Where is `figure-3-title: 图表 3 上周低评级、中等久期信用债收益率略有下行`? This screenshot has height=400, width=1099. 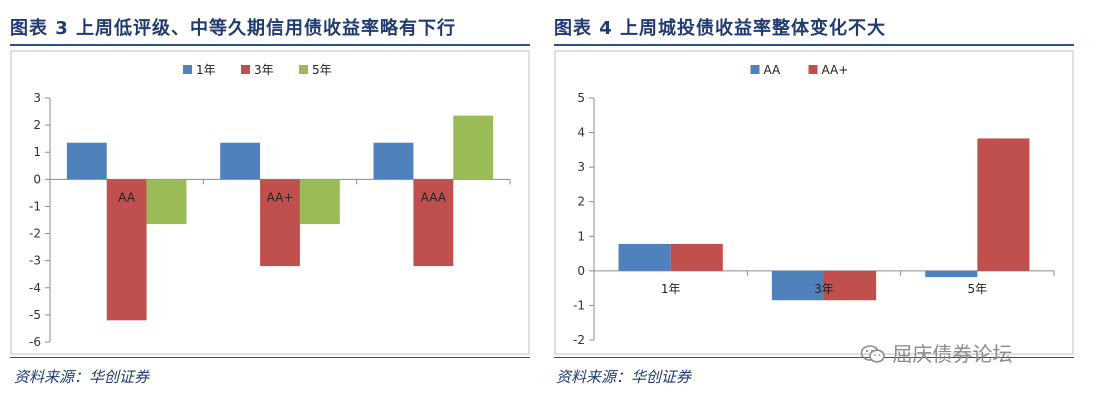 figure-3-title: 图表 3 上周低评级、中等久期信用债收益率略有下行 is located at coordinates (233, 28).